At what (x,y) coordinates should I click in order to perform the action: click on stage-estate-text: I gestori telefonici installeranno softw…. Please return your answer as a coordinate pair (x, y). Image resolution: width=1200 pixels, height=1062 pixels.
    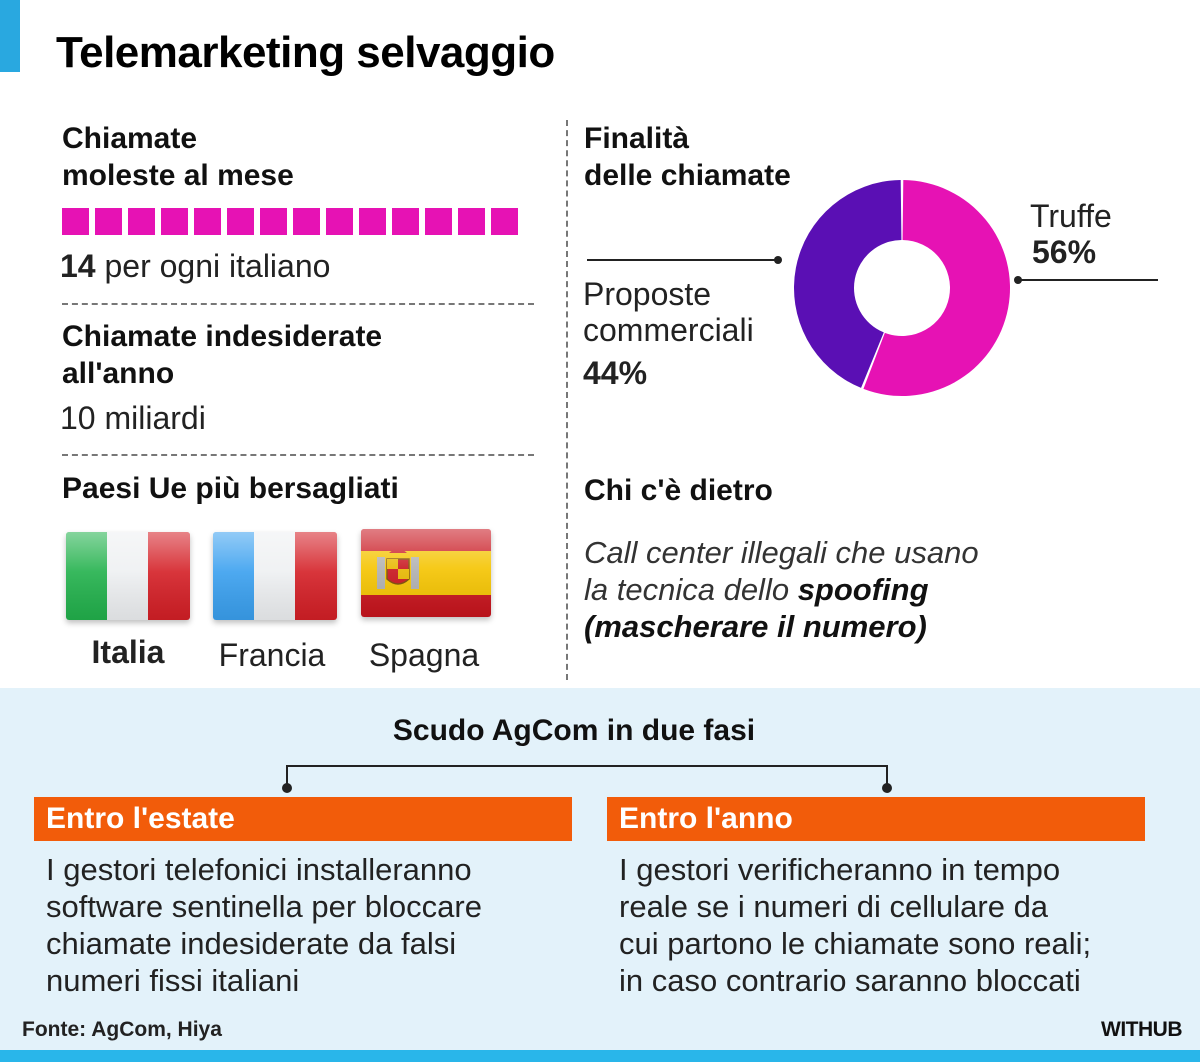
    Looking at the image, I should click on (264, 925).